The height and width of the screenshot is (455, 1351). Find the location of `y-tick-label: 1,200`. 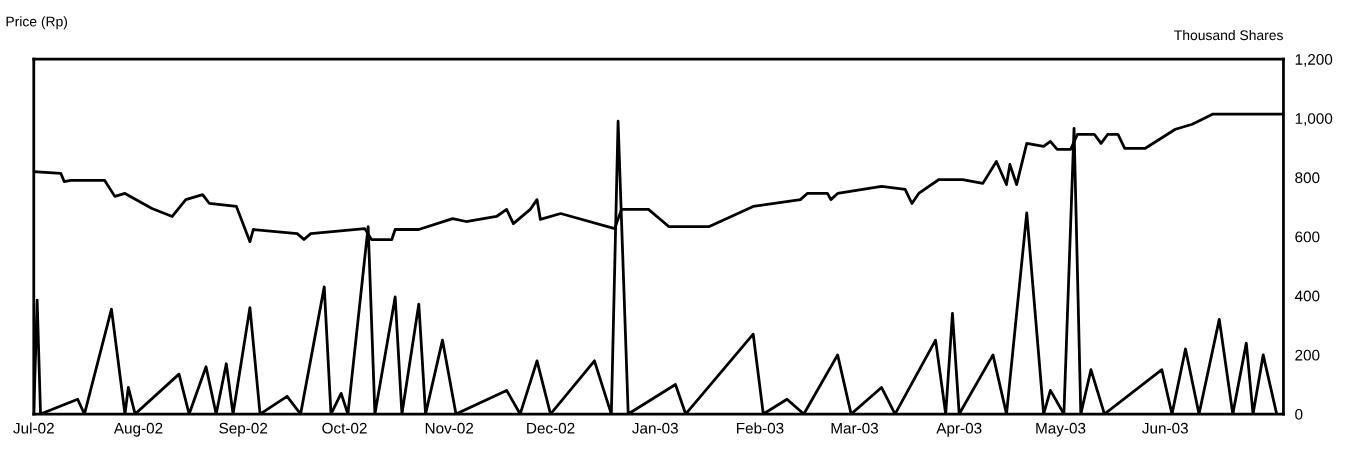

y-tick-label: 1,200 is located at coordinates (1314, 60).